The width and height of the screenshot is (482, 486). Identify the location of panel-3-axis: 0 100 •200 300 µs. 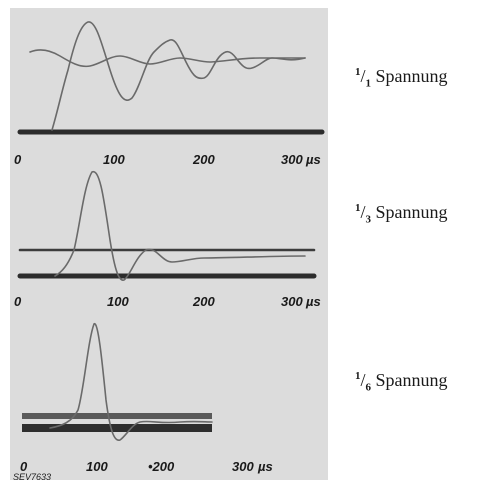
(146, 466).